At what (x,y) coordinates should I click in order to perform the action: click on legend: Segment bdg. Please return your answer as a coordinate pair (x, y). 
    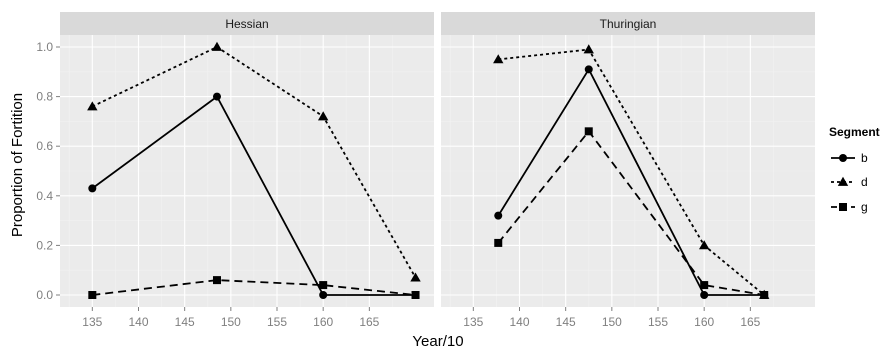
    Looking at the image, I should click on (854, 169).